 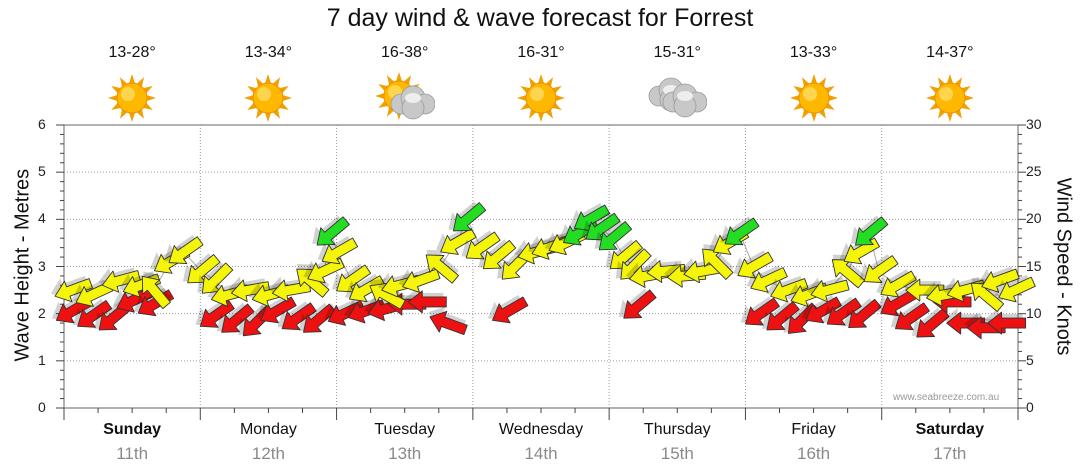 I want to click on credit-text: www.seabreeze.com.au, so click(x=946, y=397).